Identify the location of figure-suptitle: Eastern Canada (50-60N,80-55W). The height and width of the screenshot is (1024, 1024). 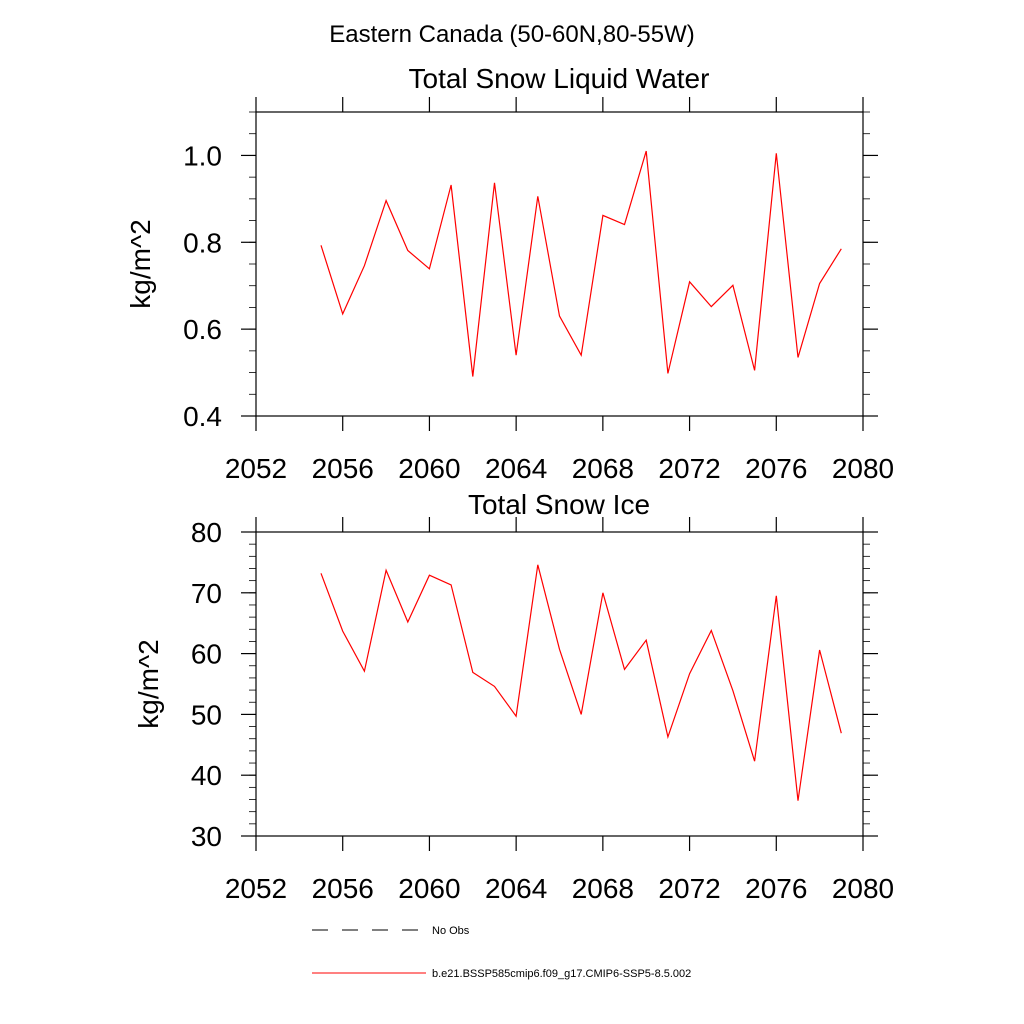
(512, 34).